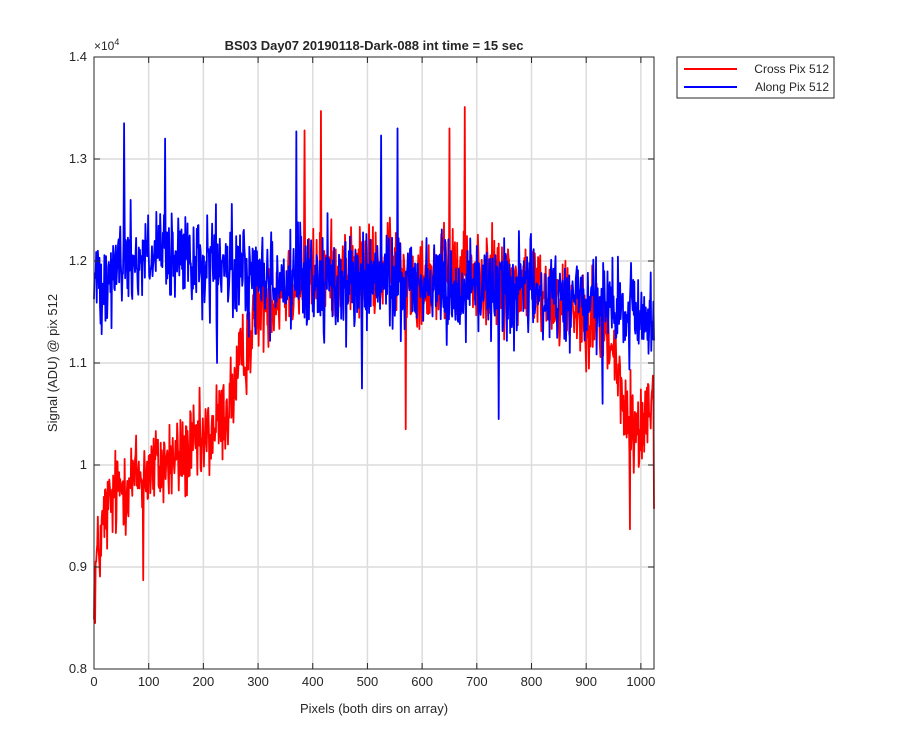 This screenshot has height=750, width=900. I want to click on x-tick-label: 1000, so click(640, 681).